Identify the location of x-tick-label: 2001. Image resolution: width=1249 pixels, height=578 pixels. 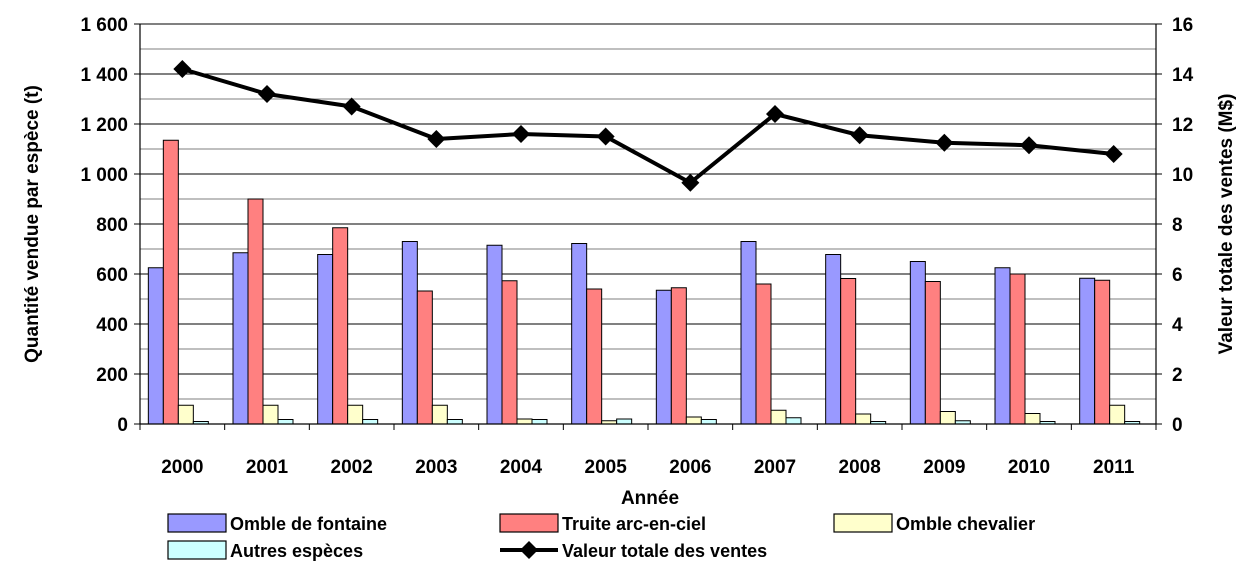
(267, 467).